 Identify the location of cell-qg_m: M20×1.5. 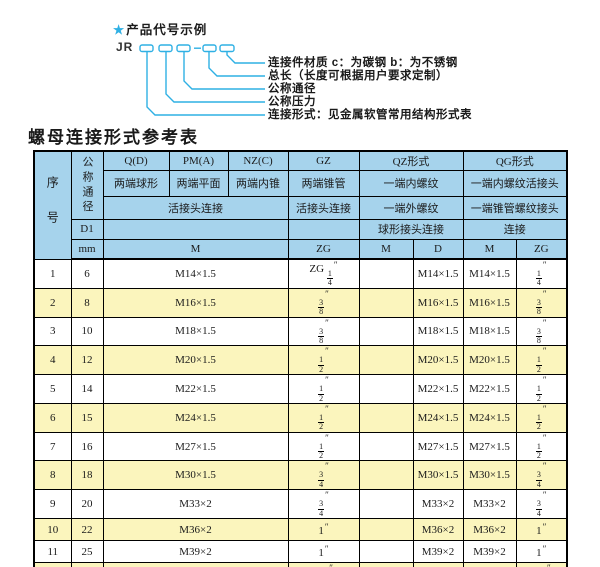
(489, 360).